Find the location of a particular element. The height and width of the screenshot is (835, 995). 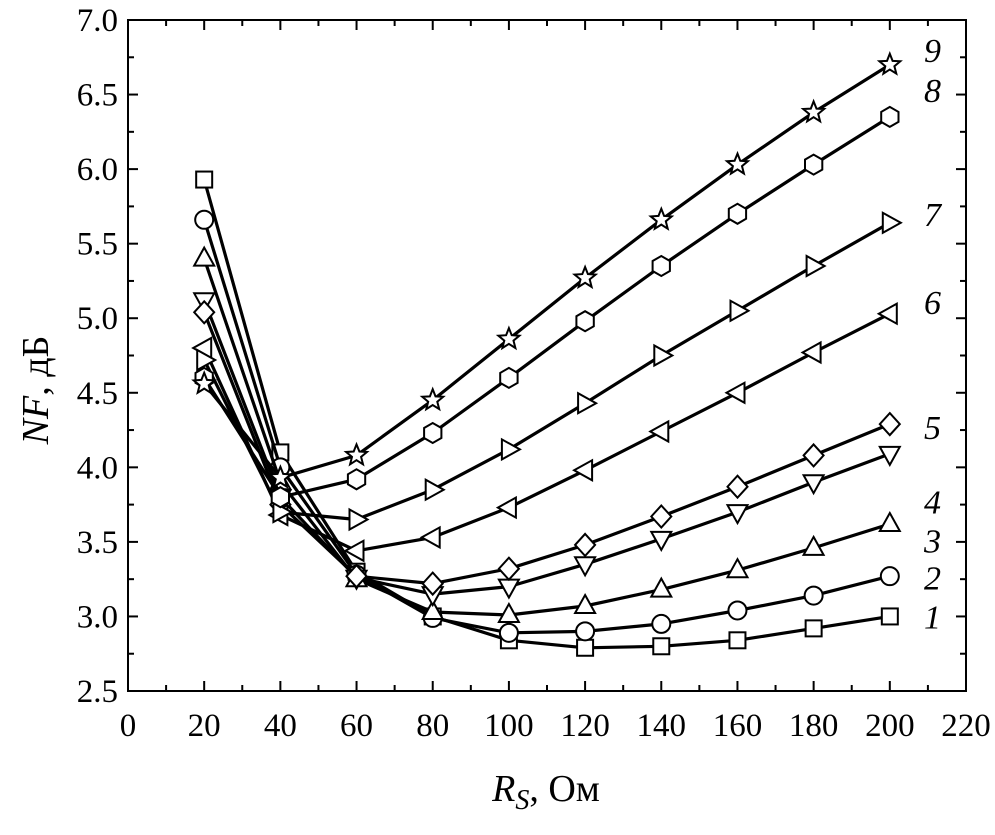

x-tick-label: 80 is located at coordinates (432, 726).